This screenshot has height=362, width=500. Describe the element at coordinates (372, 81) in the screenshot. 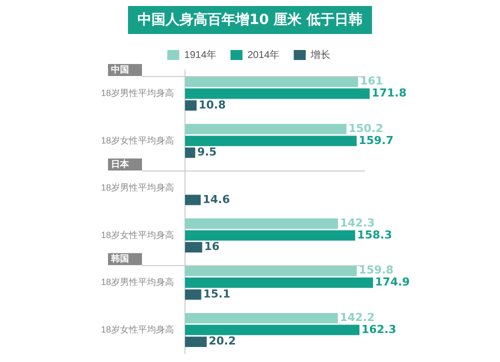

I see `data-label: 161` at that location.